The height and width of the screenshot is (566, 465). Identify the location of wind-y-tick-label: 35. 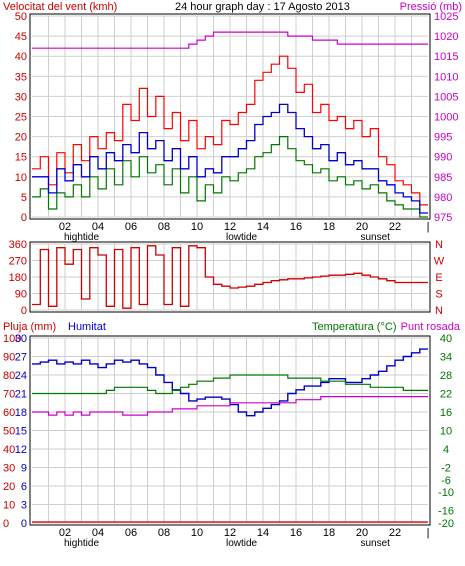
(21, 77).